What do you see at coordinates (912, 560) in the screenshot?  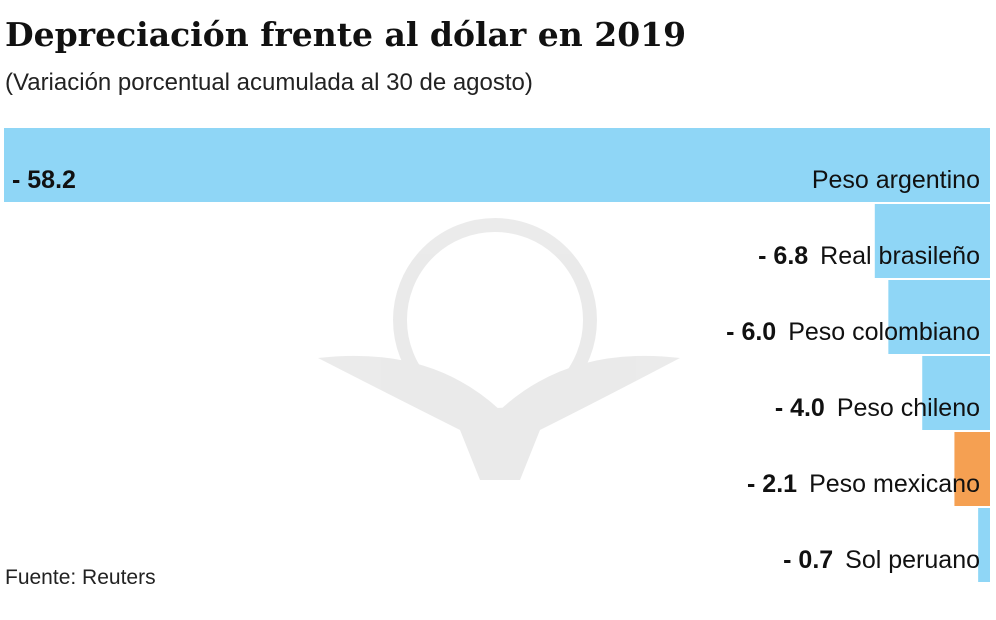 I see `category-label: Sol peruano` at bounding box center [912, 560].